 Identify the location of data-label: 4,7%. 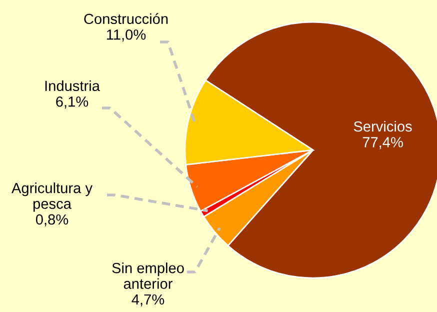
(148, 300).